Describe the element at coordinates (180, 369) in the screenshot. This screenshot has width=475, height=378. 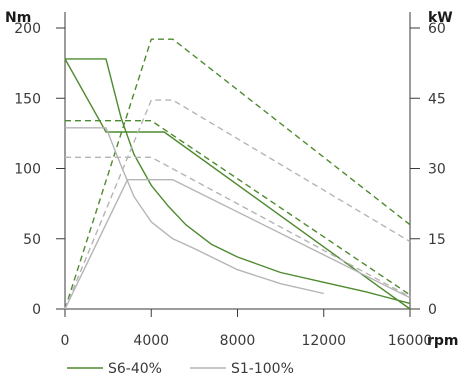
I see `legend: S6-40% S1-100%` at that location.